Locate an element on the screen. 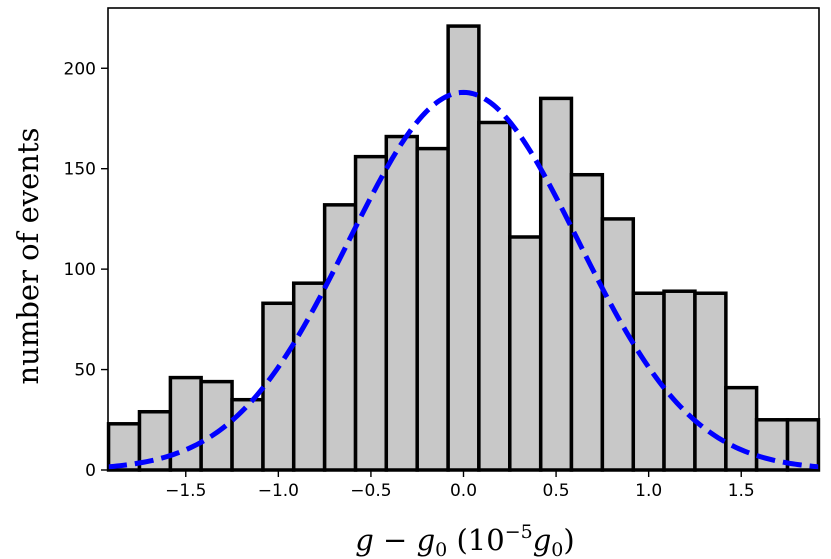 This screenshot has height=559, width=831. y-axis-label: number of events is located at coordinates (28, 256).